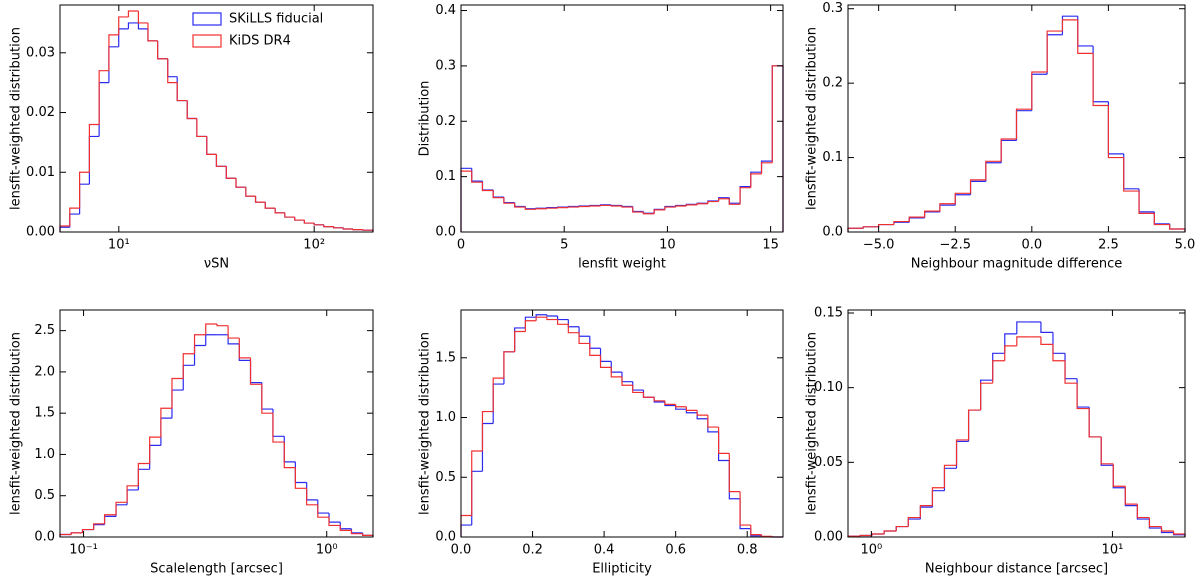 The height and width of the screenshot is (581, 1200). Describe the element at coordinates (622, 423) in the screenshot. I see `axes-frame` at that location.